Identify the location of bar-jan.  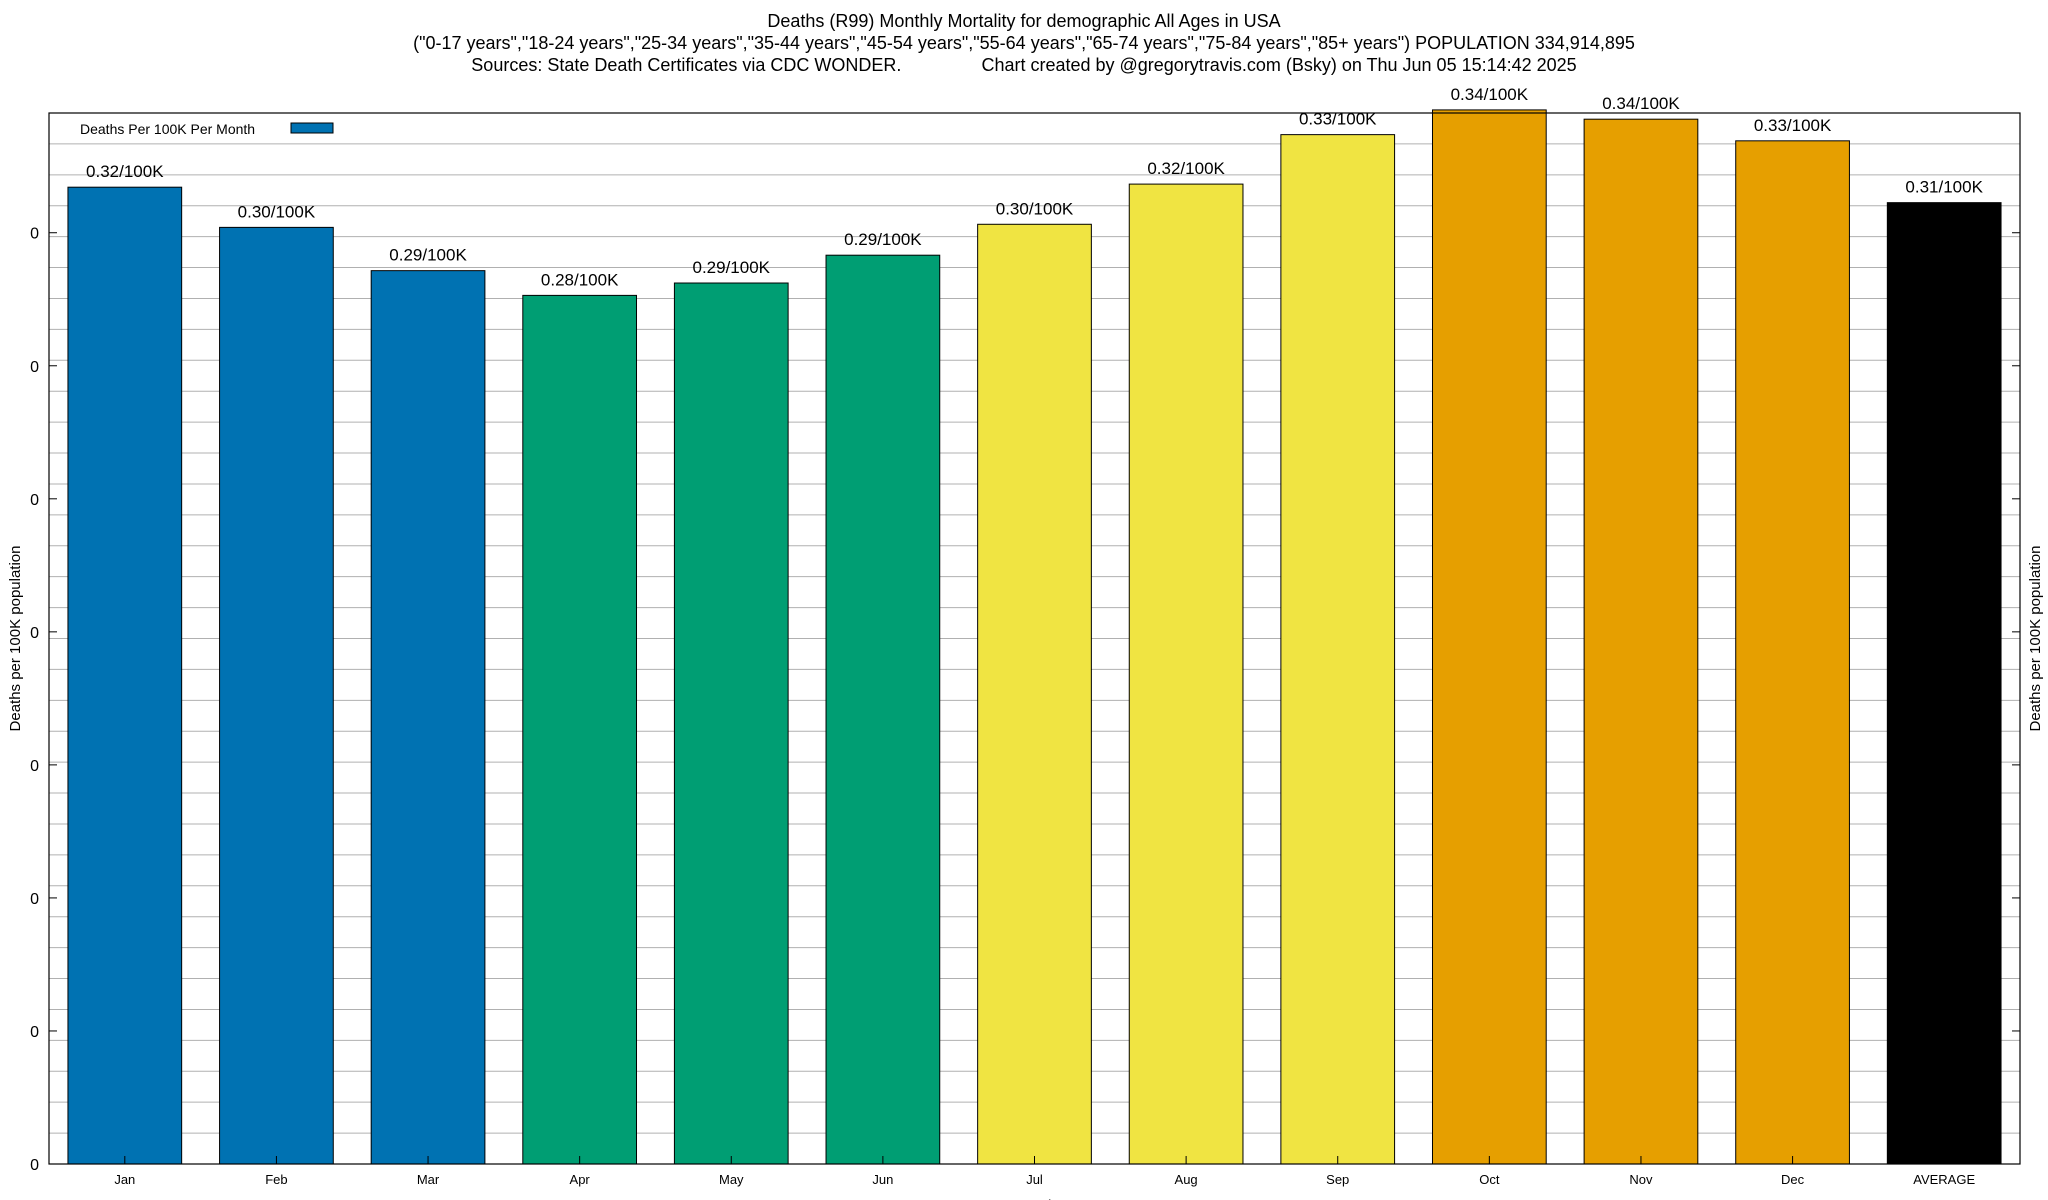
(125, 675).